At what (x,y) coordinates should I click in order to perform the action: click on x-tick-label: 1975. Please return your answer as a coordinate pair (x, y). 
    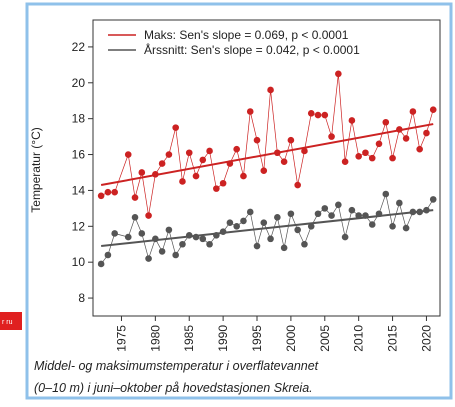
    Looking at the image, I should click on (121, 338).